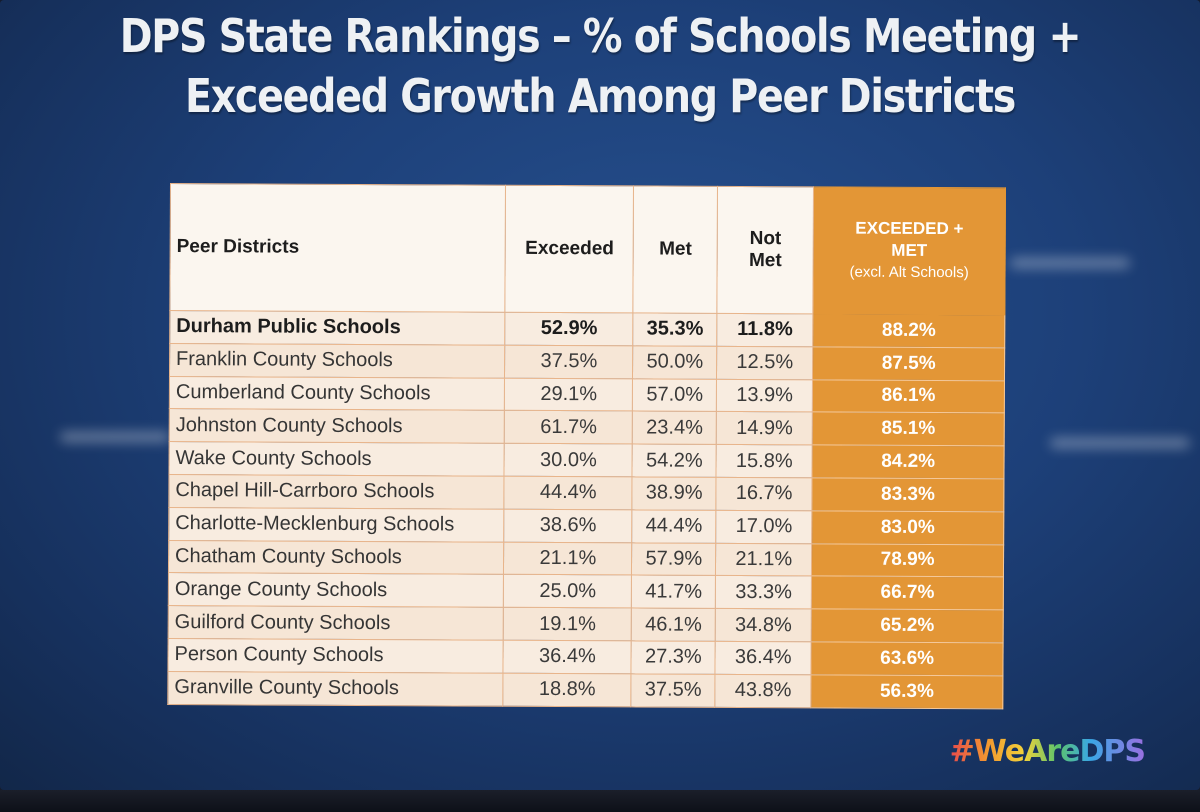  Describe the element at coordinates (674, 395) in the screenshot. I see `met-value: 57.0%` at that location.